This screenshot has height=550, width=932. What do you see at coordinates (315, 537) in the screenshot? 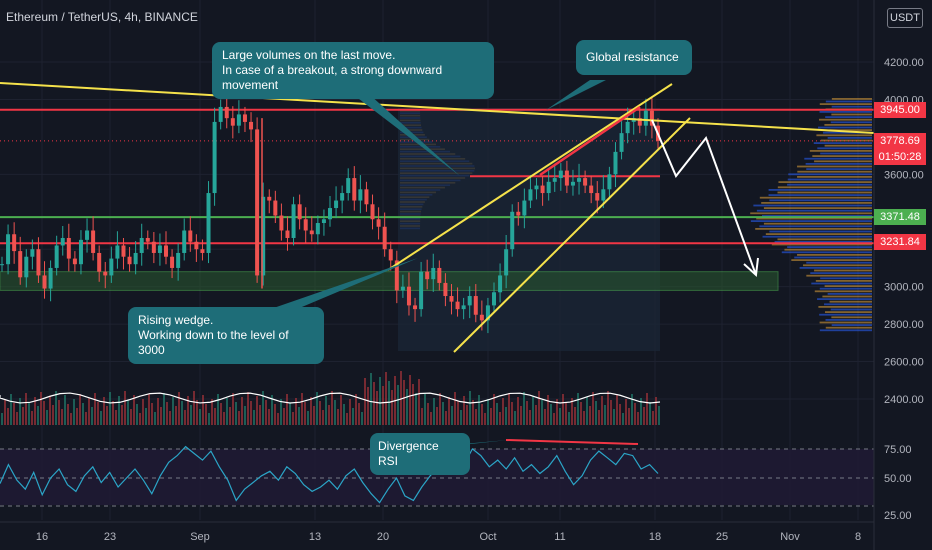
I see `x-tick-label: 13` at bounding box center [315, 537].